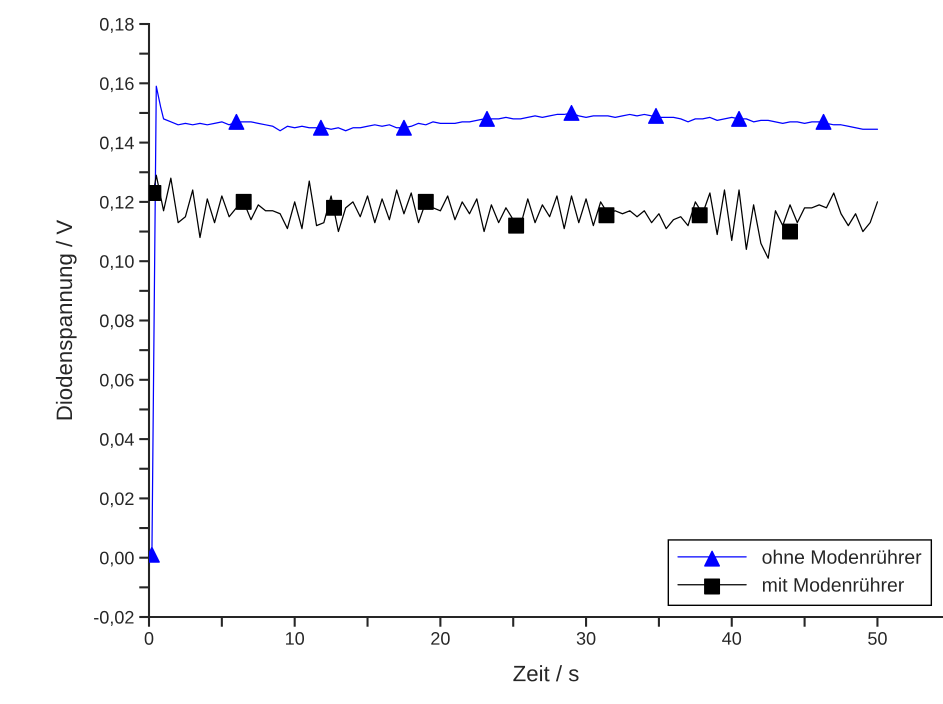  I want to click on y-tick-label: -0,02, so click(114, 618).